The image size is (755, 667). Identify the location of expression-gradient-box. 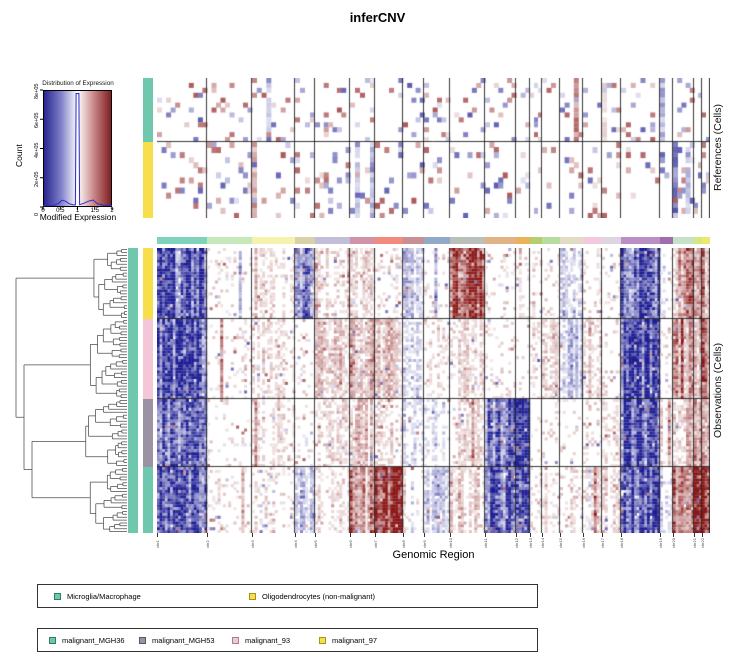
(77, 148).